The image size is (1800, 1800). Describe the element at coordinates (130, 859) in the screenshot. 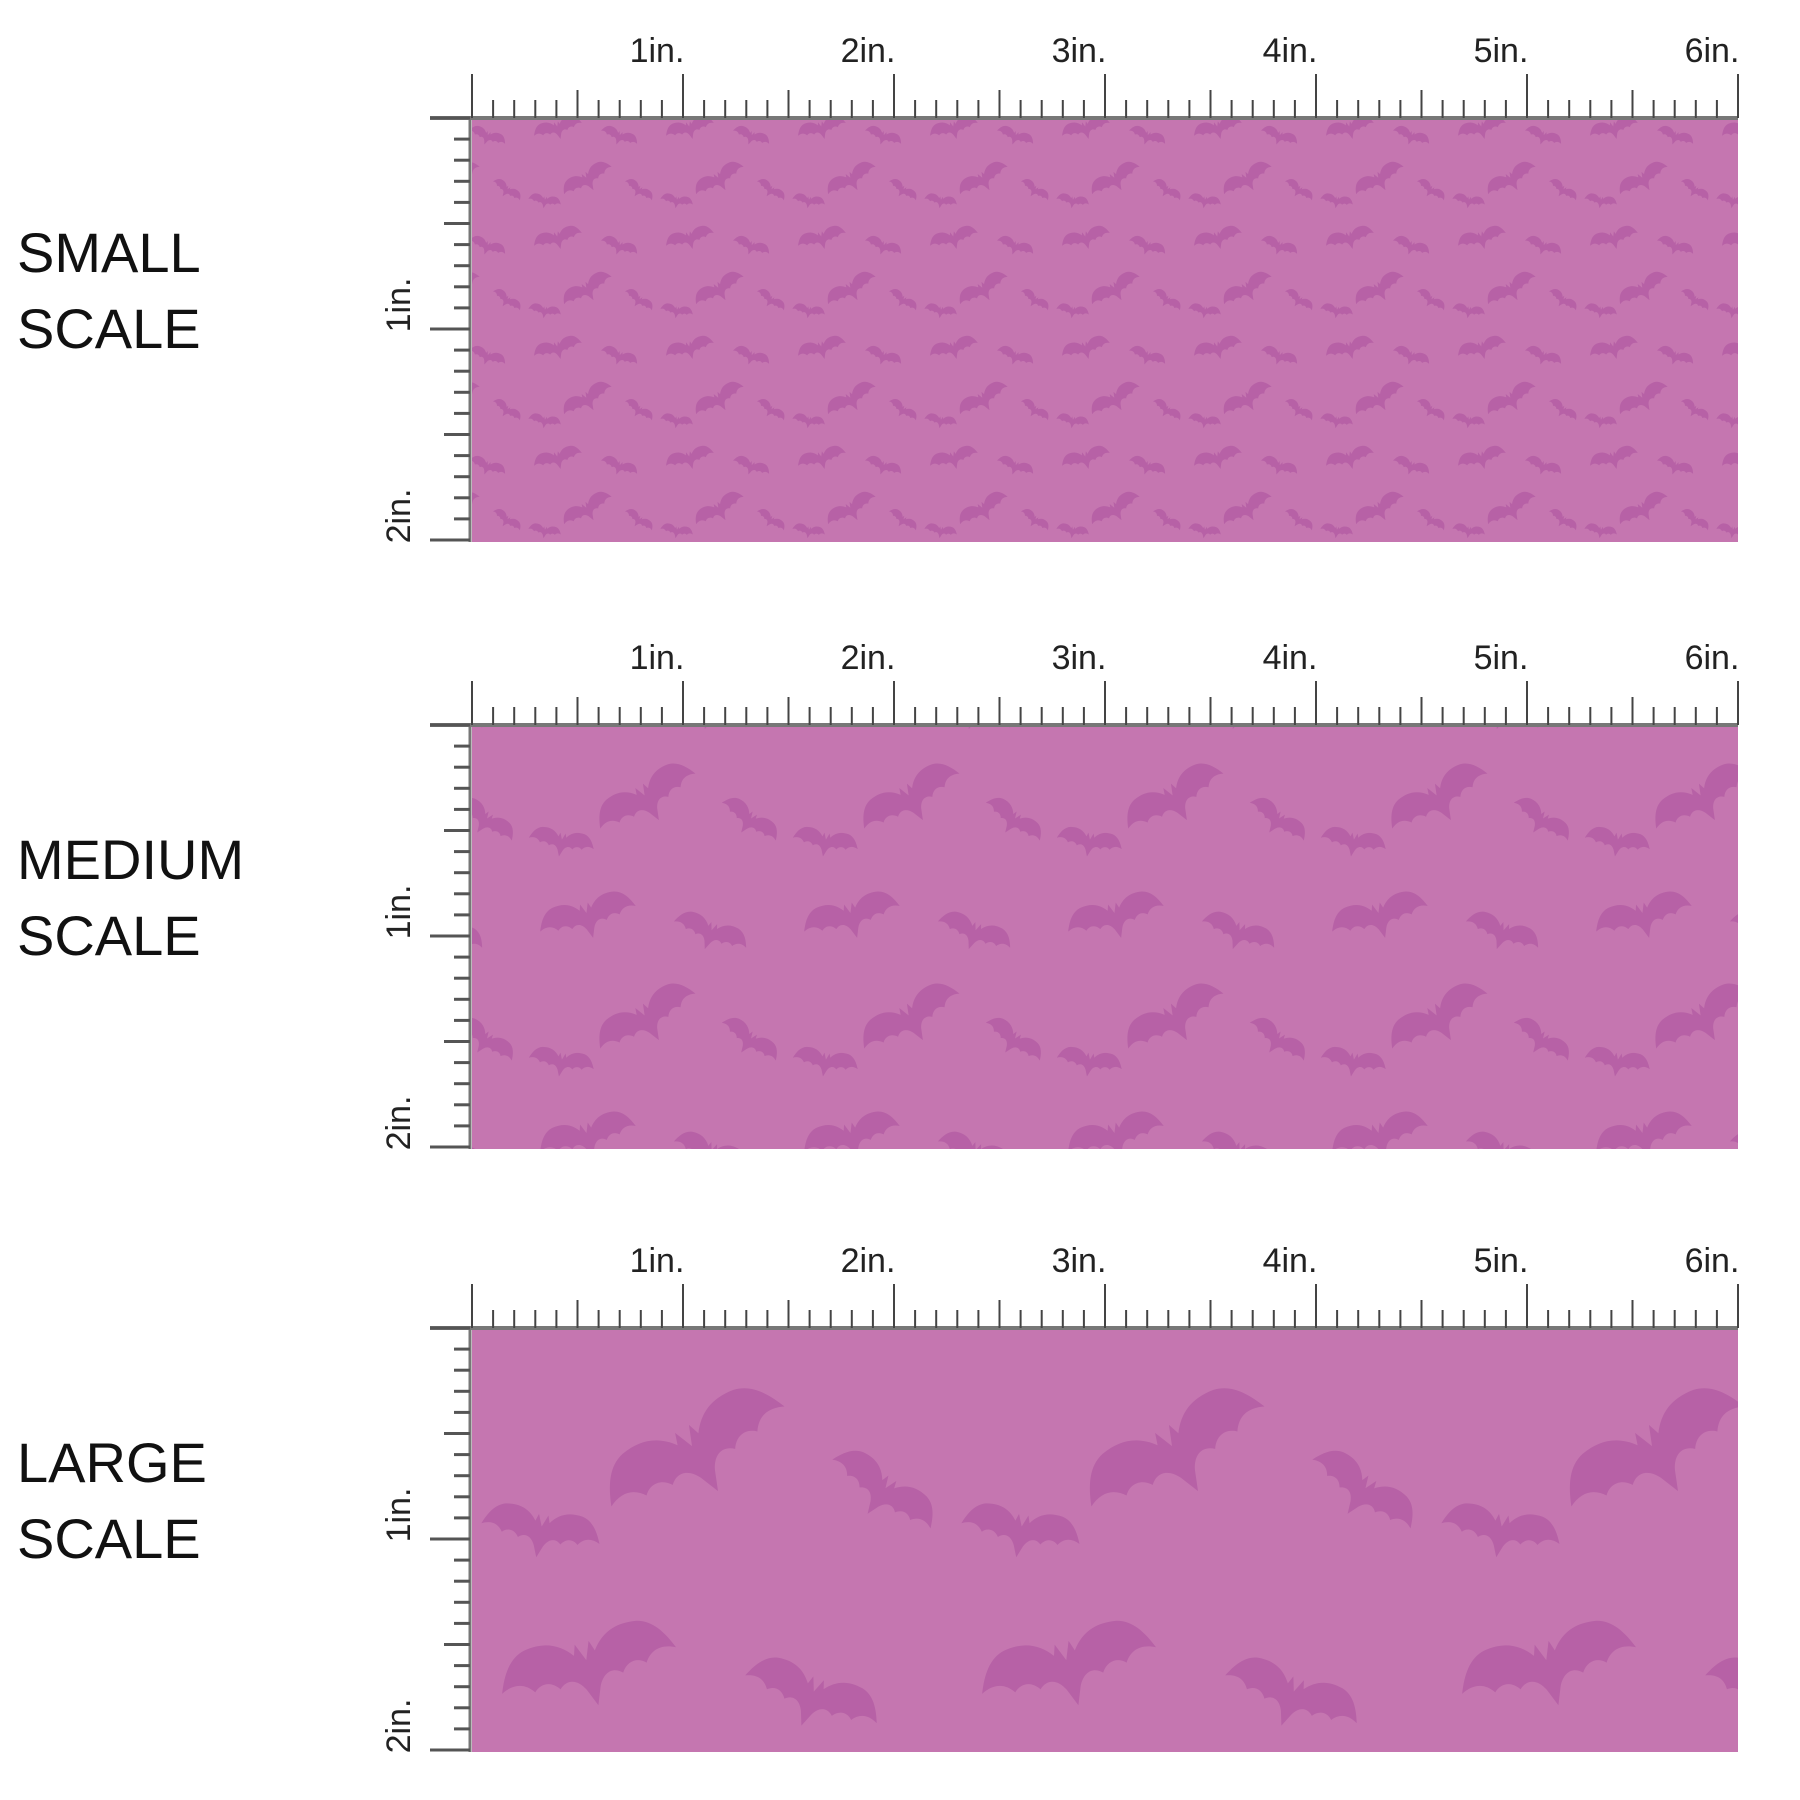

I see `scale-label: MEDIUM` at that location.